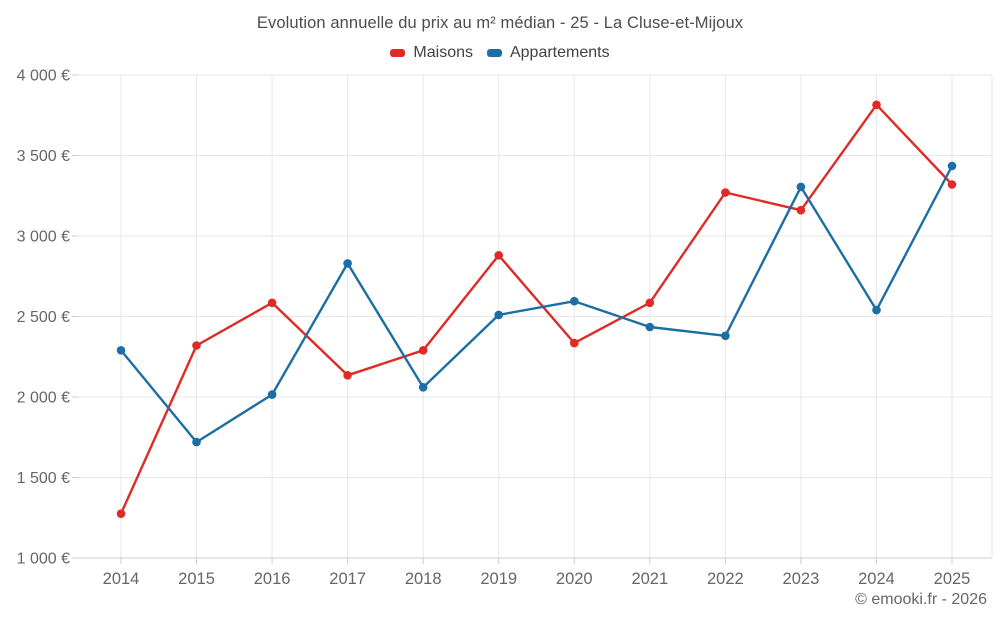 Image resolution: width=1000 pixels, height=625 pixels. I want to click on legend-item-maisons: Maisons, so click(431, 53).